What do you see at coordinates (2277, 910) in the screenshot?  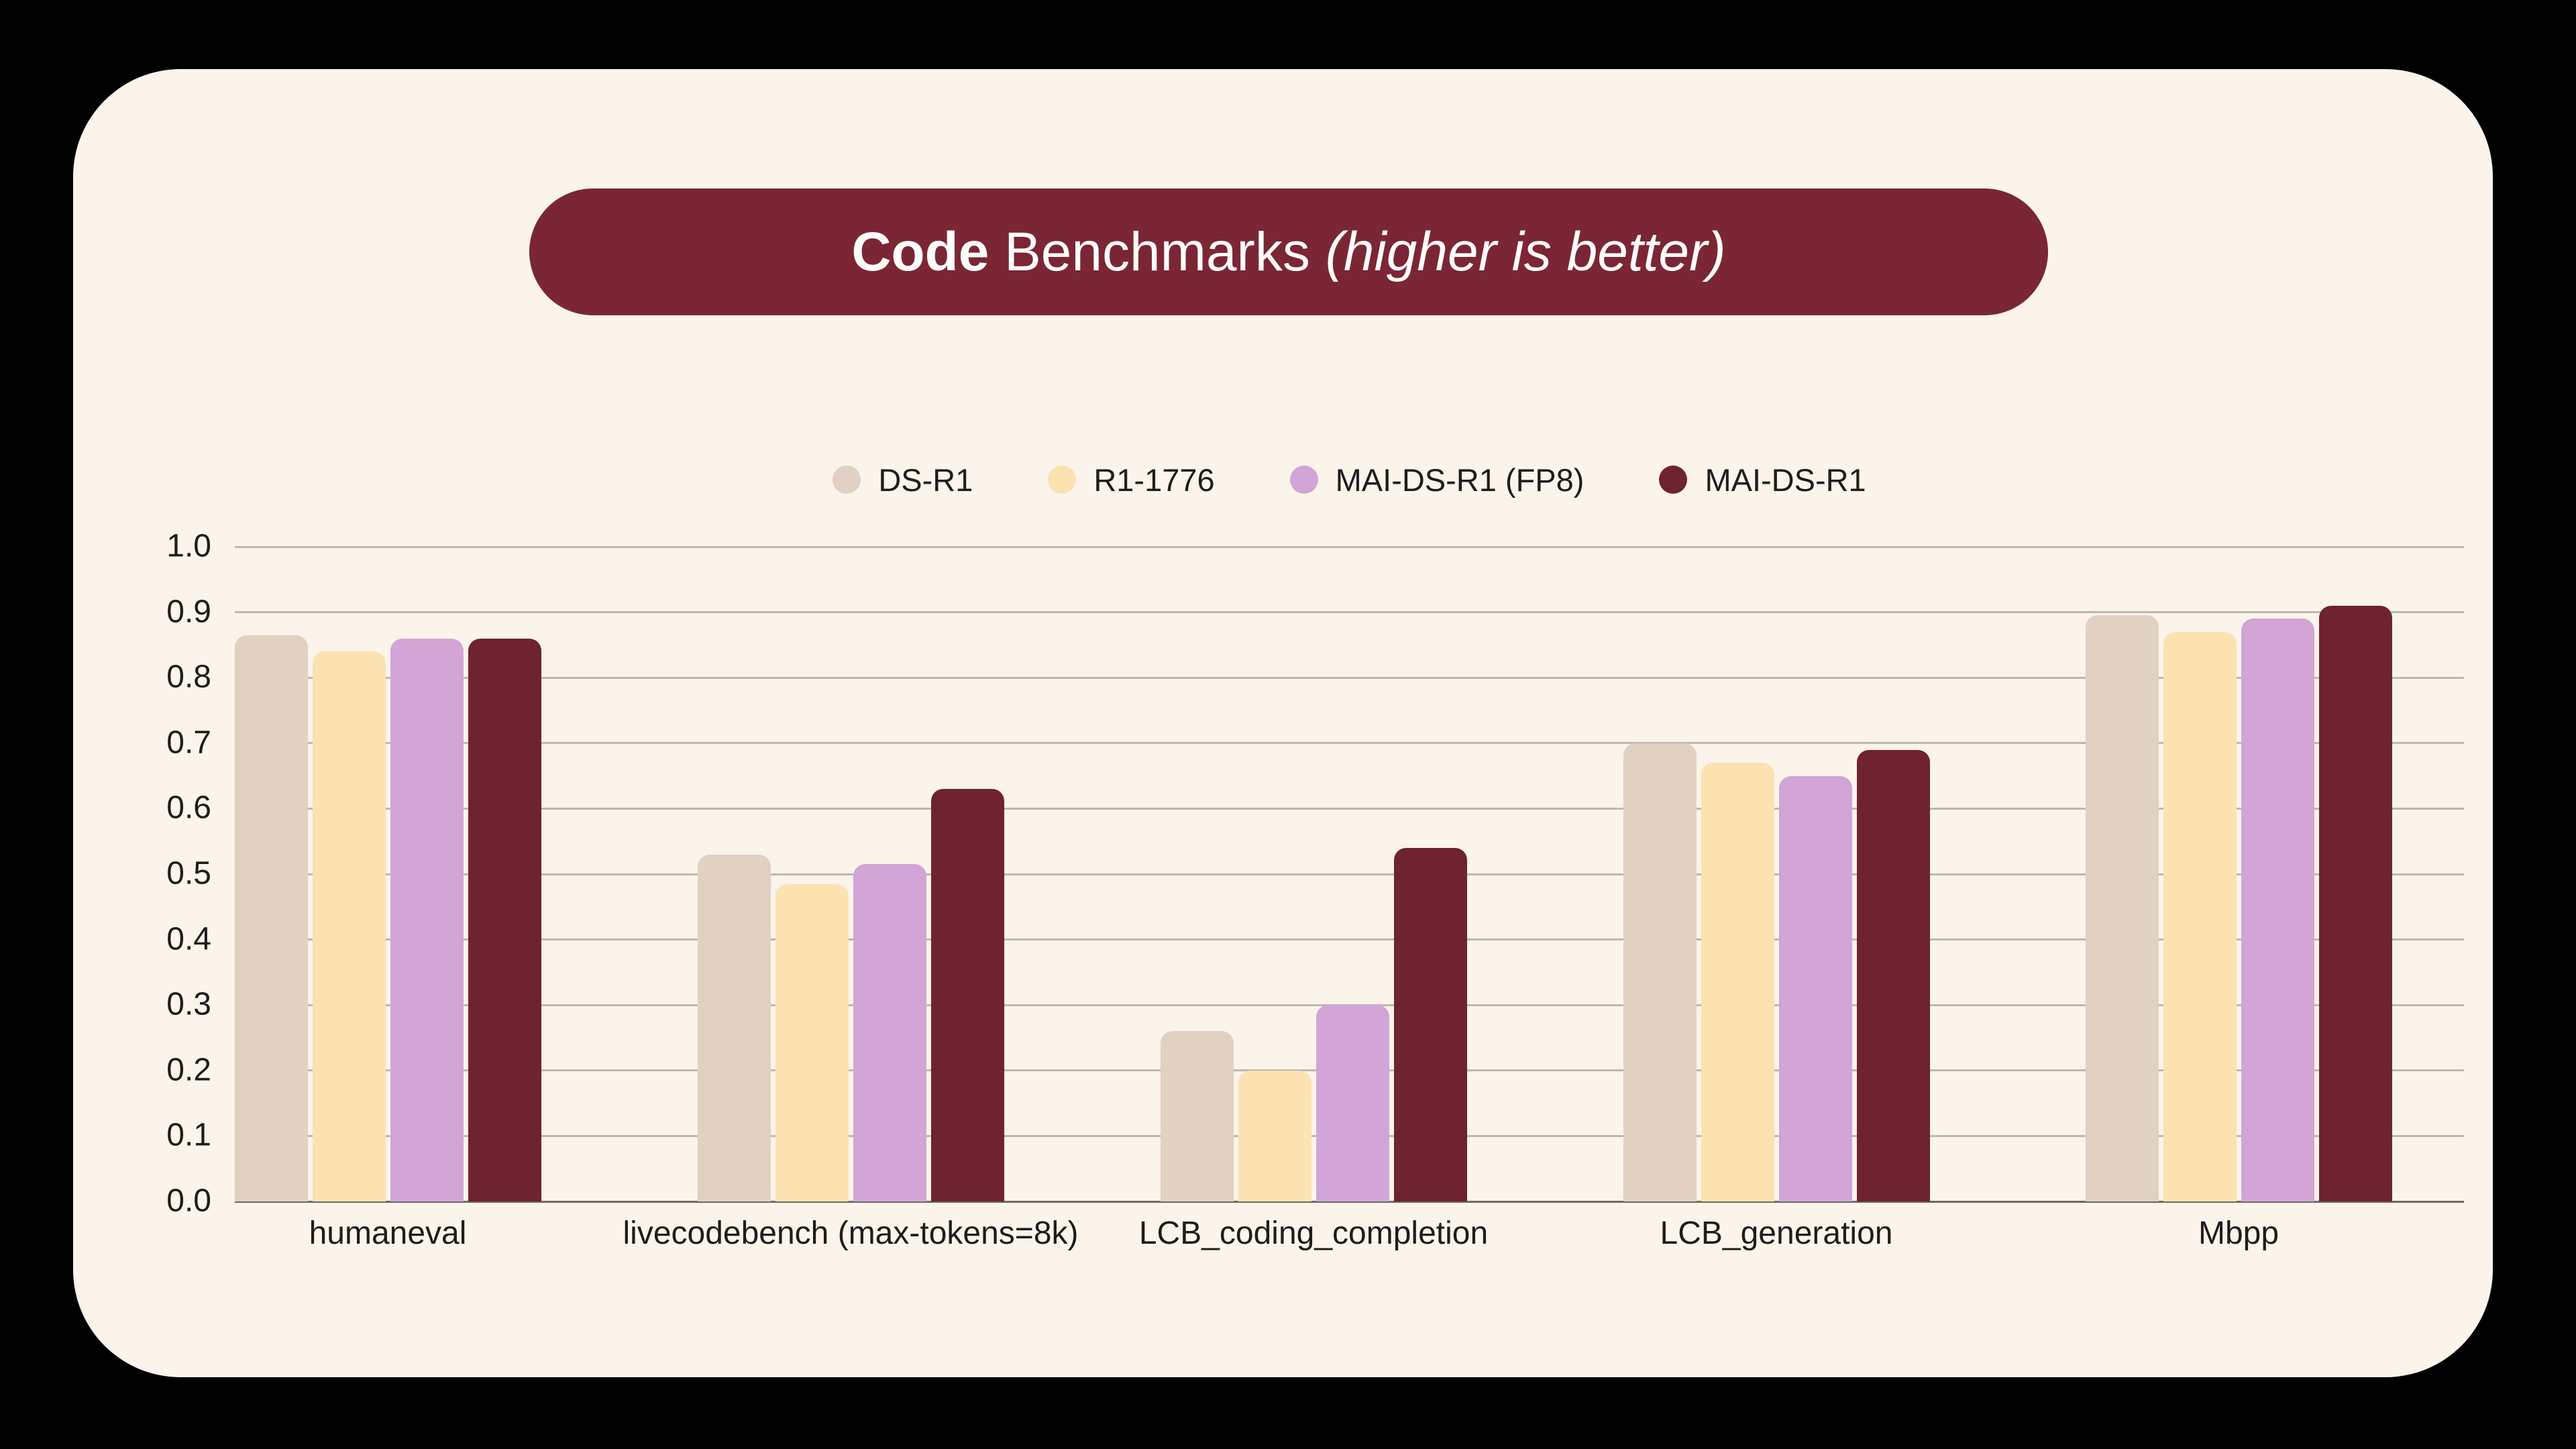 I see `bar-mai-ds-r1-fp8-mbpp` at bounding box center [2277, 910].